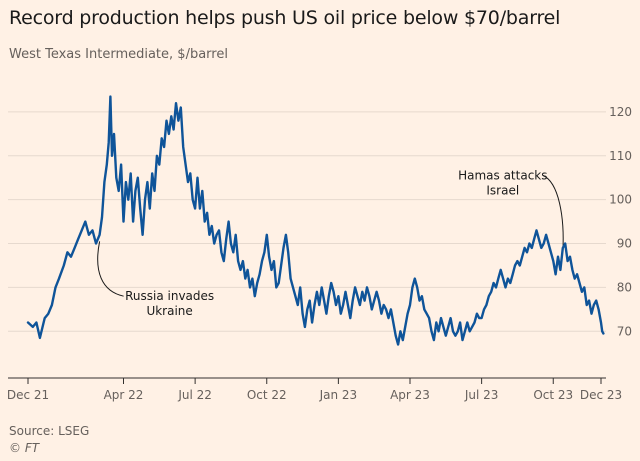 The height and width of the screenshot is (461, 640). I want to click on x-tick-label: Dec 21, so click(28, 395).